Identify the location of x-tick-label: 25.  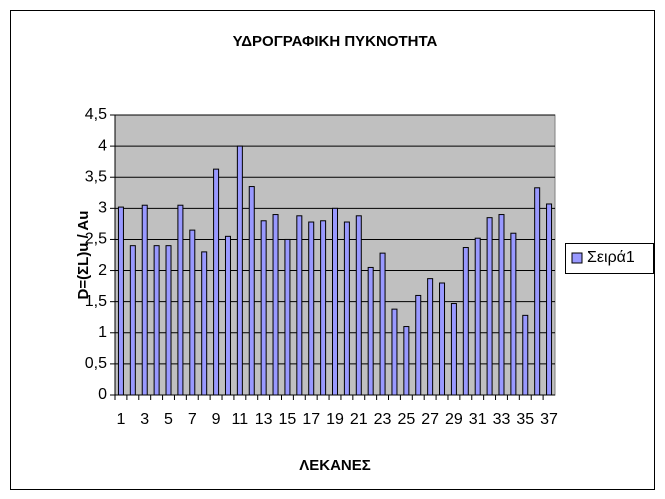
(406, 419).